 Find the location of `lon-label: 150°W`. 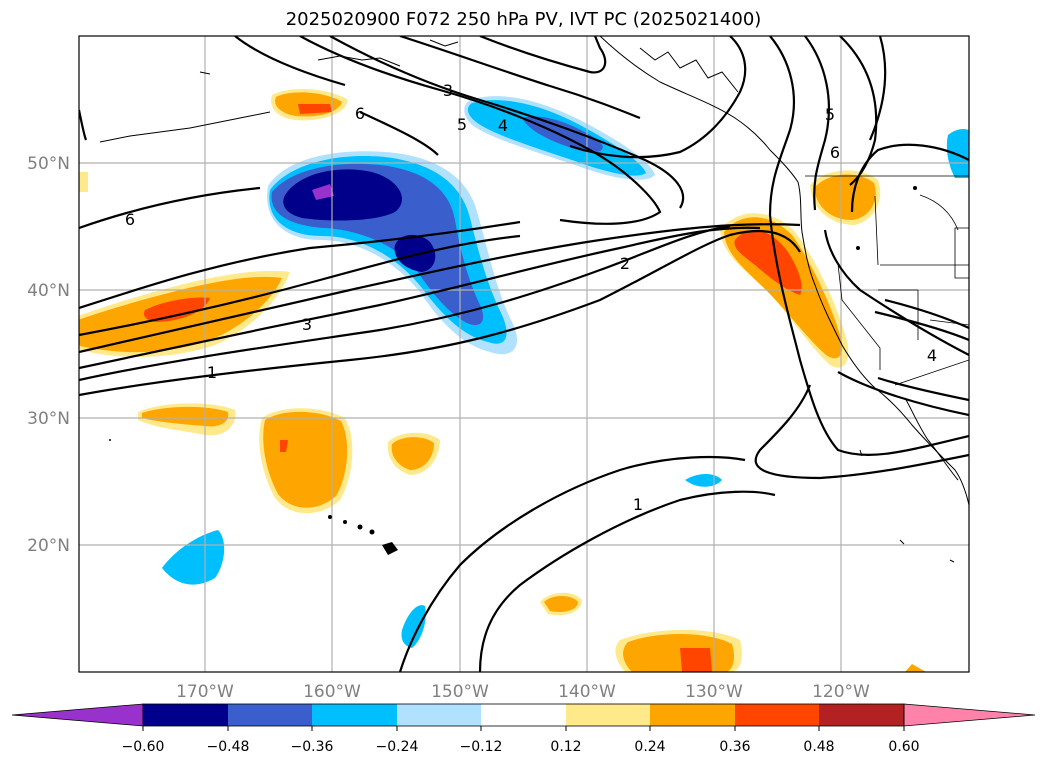

lon-label: 150°W is located at coordinates (460, 692).